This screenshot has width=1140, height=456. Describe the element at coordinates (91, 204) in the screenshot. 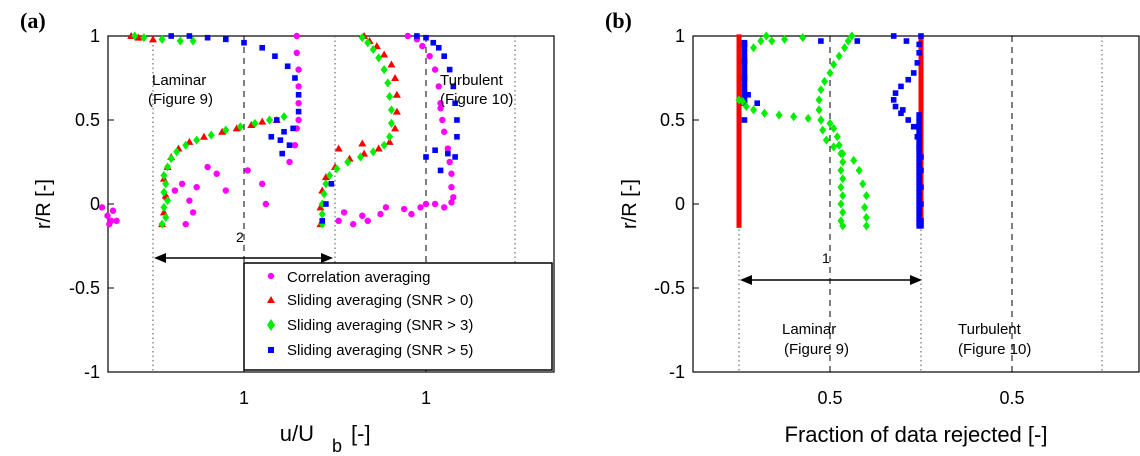

I see `panel-a-y-ticks: 1 0.5 0 -0.5 -1` at that location.